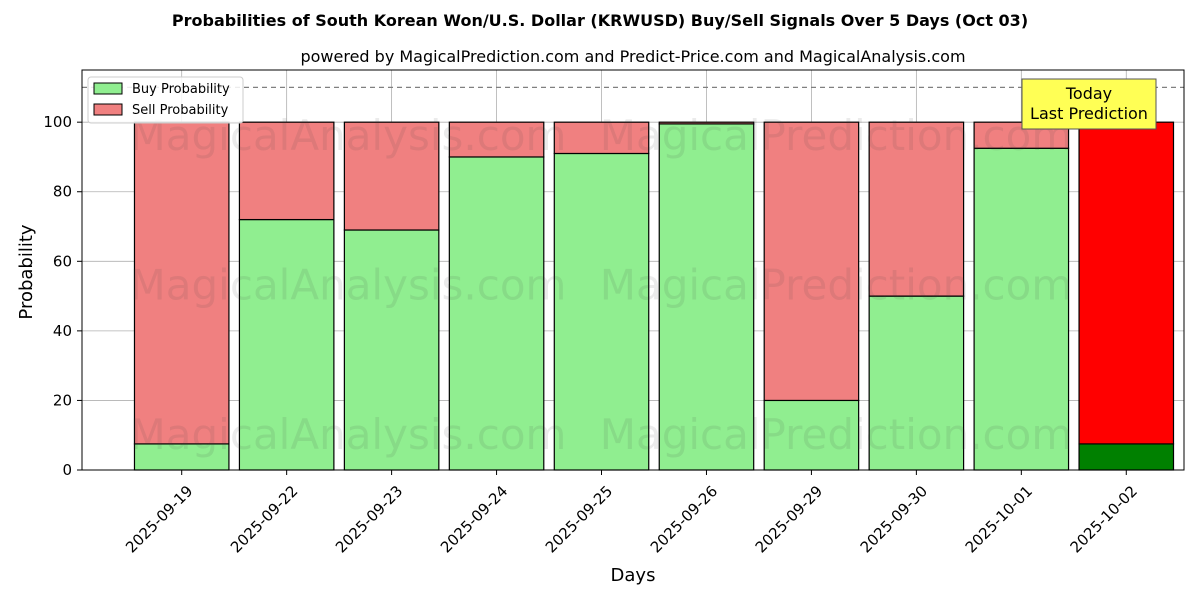  Describe the element at coordinates (474, 519) in the screenshot. I see `x-tick-label: 2025-09-24` at that location.